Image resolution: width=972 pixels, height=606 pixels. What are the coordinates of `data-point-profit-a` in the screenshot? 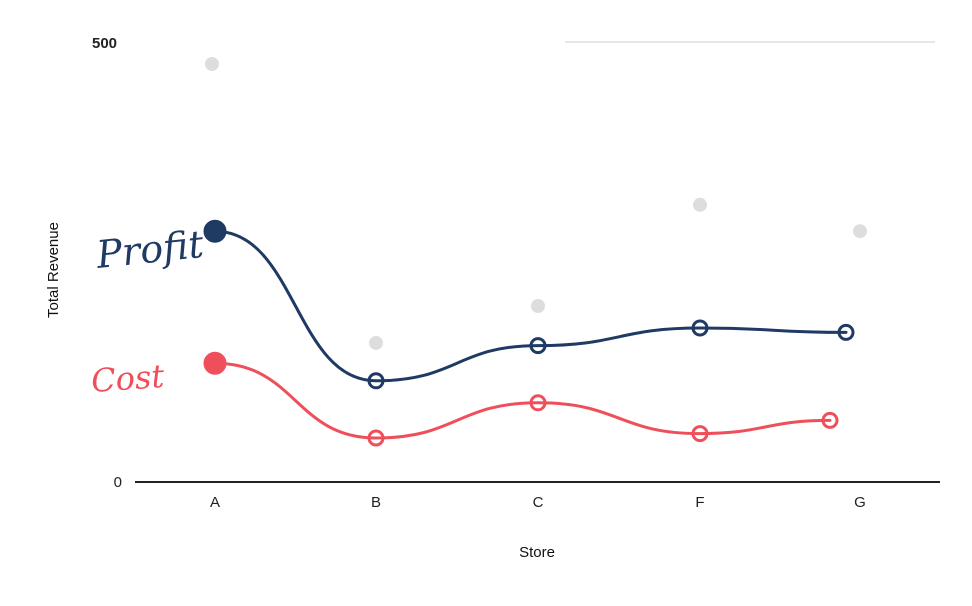 It's located at (215, 231).